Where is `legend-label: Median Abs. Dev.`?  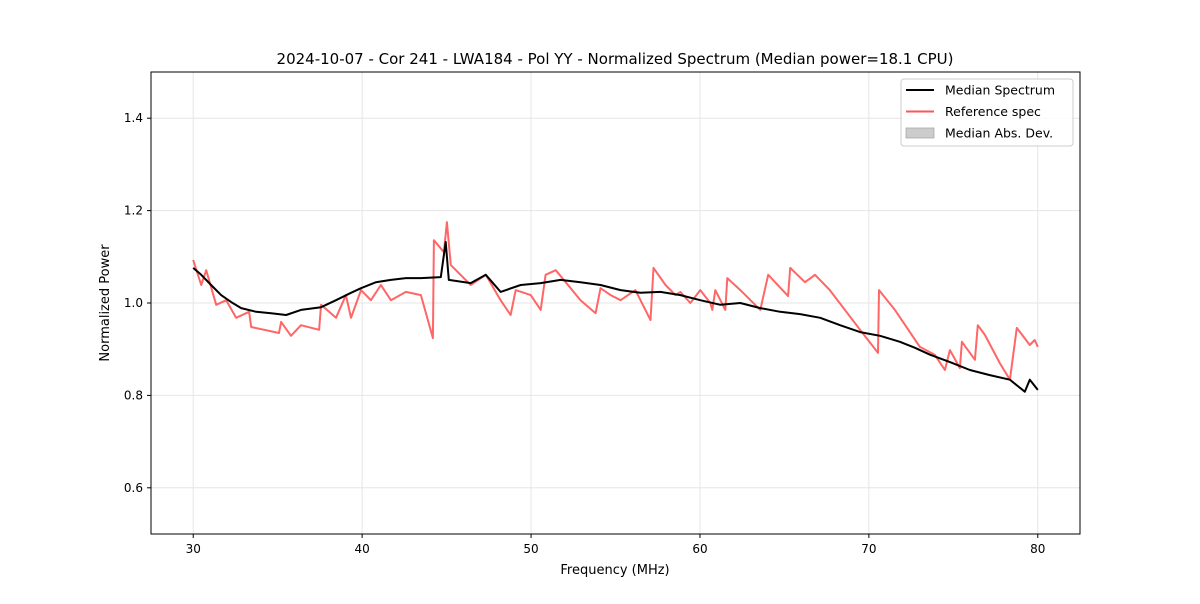 legend-label: Median Abs. Dev. is located at coordinates (999, 133).